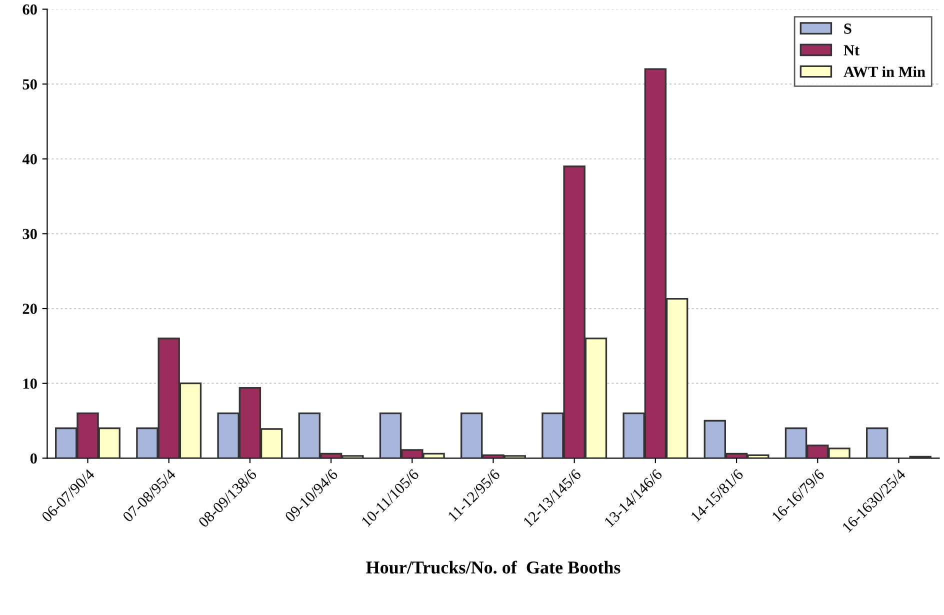 Image resolution: width=944 pixels, height=615 pixels. Describe the element at coordinates (29, 84) in the screenshot. I see `y-tick-label: 50` at that location.